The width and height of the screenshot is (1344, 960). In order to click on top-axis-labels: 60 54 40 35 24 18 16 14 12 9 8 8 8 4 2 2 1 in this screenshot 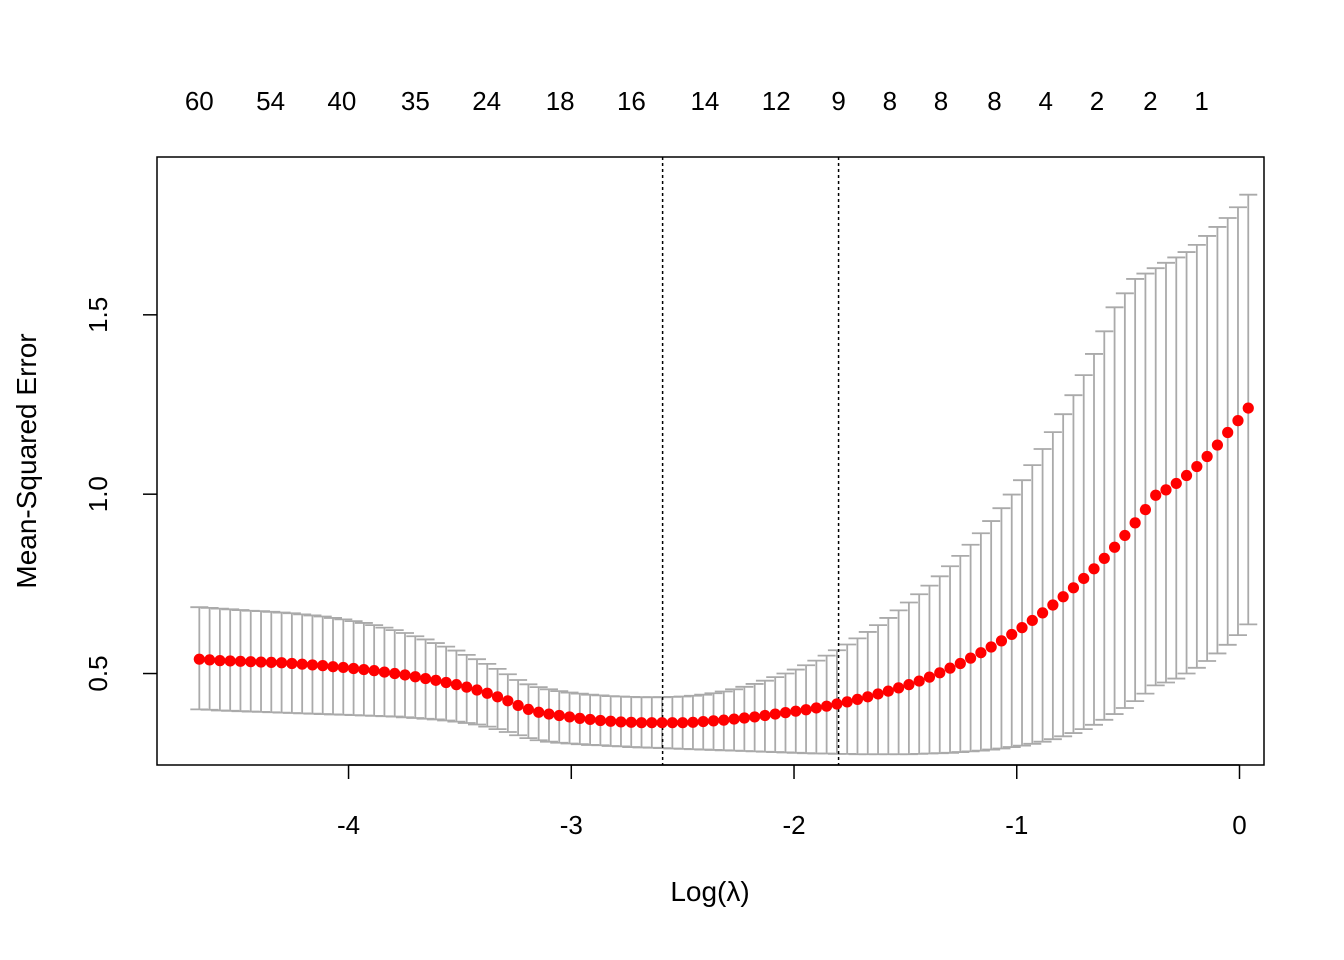, I will do `click(697, 101)`.